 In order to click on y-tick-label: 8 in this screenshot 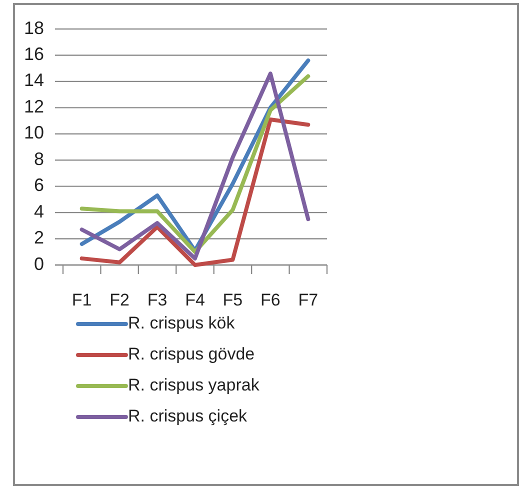, I will do `click(39, 158)`.